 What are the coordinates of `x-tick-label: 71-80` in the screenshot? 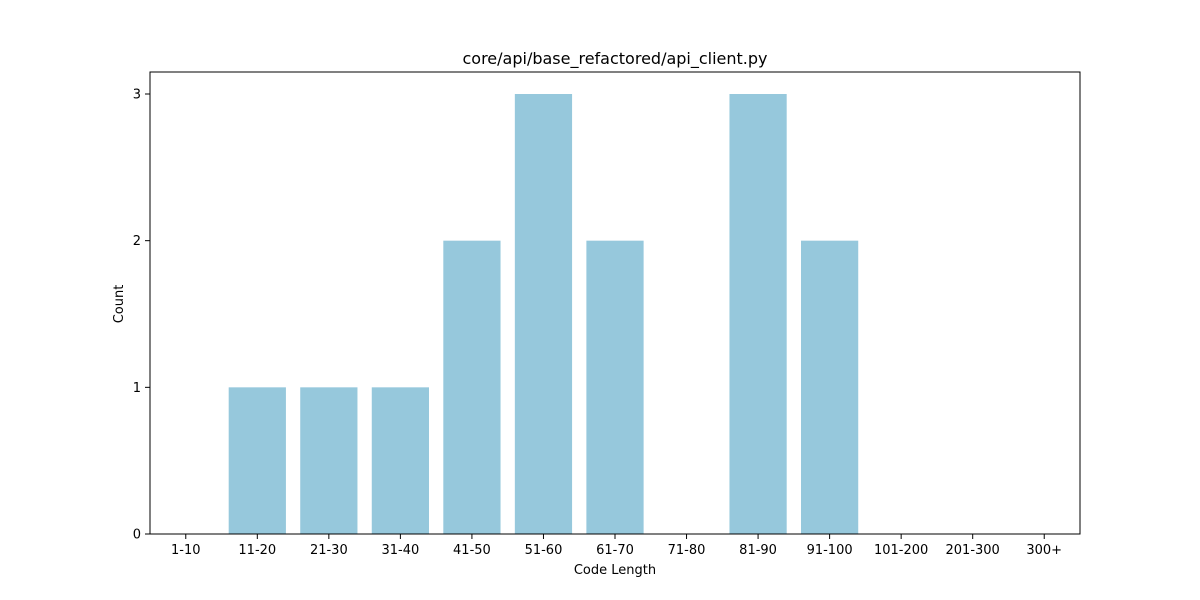 It's located at (687, 550).